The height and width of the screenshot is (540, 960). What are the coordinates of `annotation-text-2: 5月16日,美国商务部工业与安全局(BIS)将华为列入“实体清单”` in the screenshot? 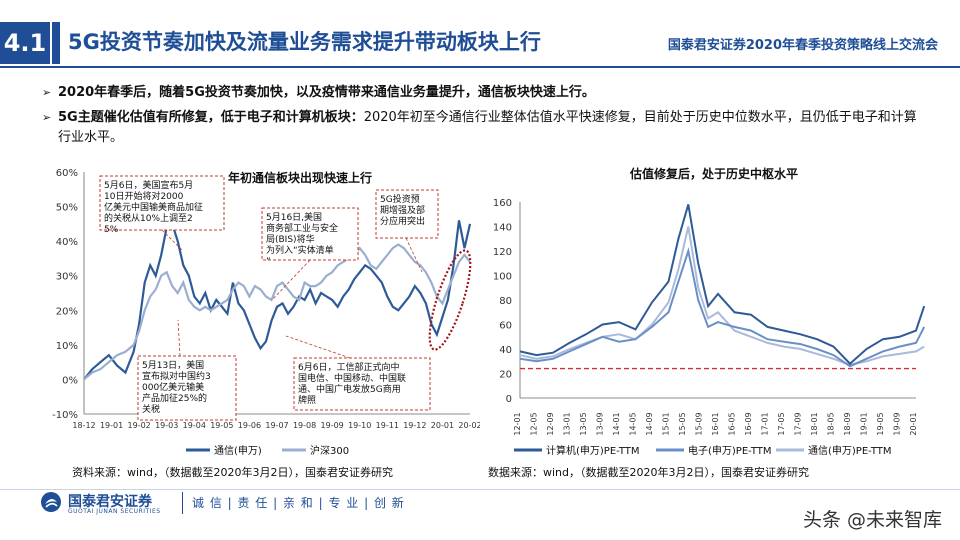 It's located at (302, 239).